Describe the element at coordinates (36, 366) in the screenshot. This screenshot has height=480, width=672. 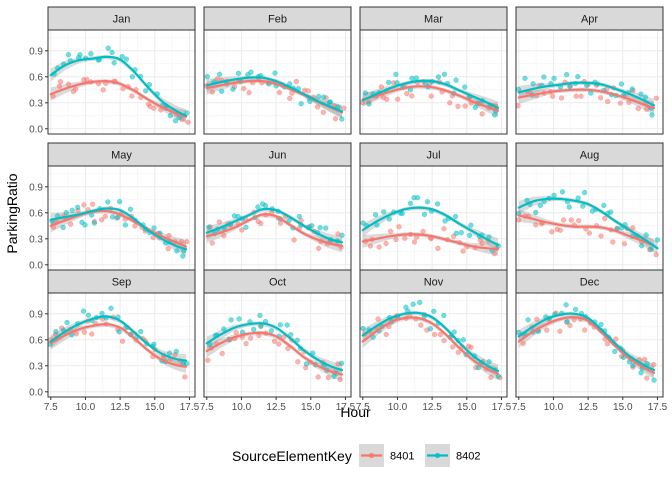
I see `y-tick-label: 0.3` at that location.